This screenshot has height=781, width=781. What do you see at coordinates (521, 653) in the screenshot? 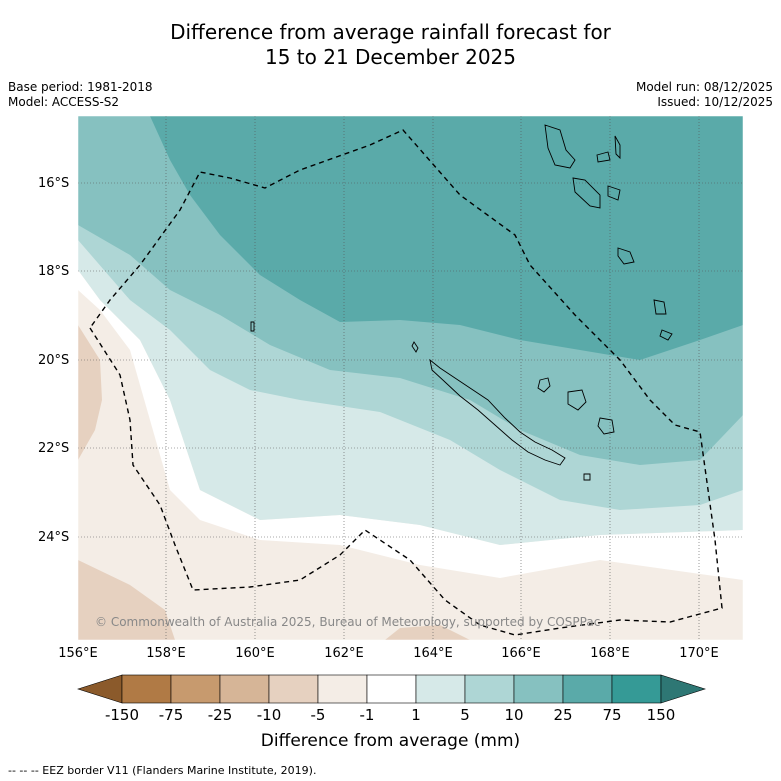
I see `x-tick-label: 166°E` at bounding box center [521, 653].